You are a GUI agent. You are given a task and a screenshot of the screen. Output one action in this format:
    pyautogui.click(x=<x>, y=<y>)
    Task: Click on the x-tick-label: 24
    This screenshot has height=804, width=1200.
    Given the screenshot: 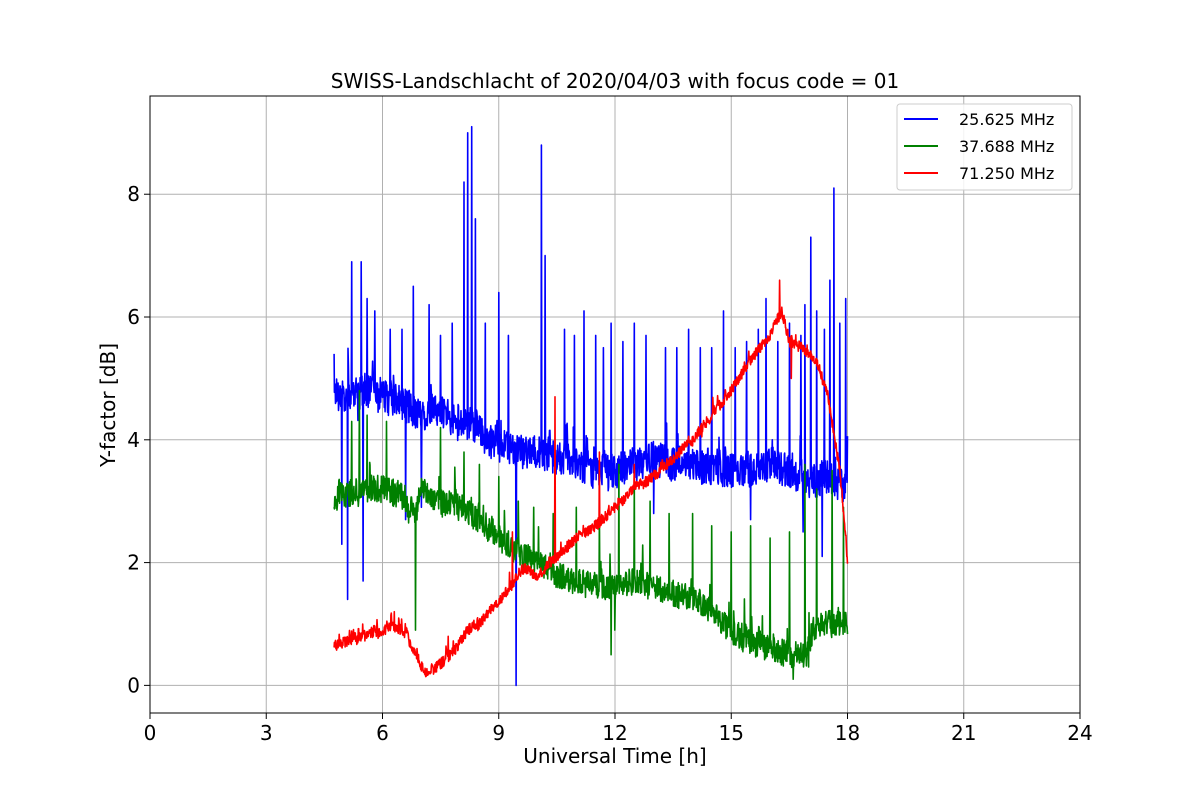 What is the action you would take?
    pyautogui.click(x=1079, y=733)
    